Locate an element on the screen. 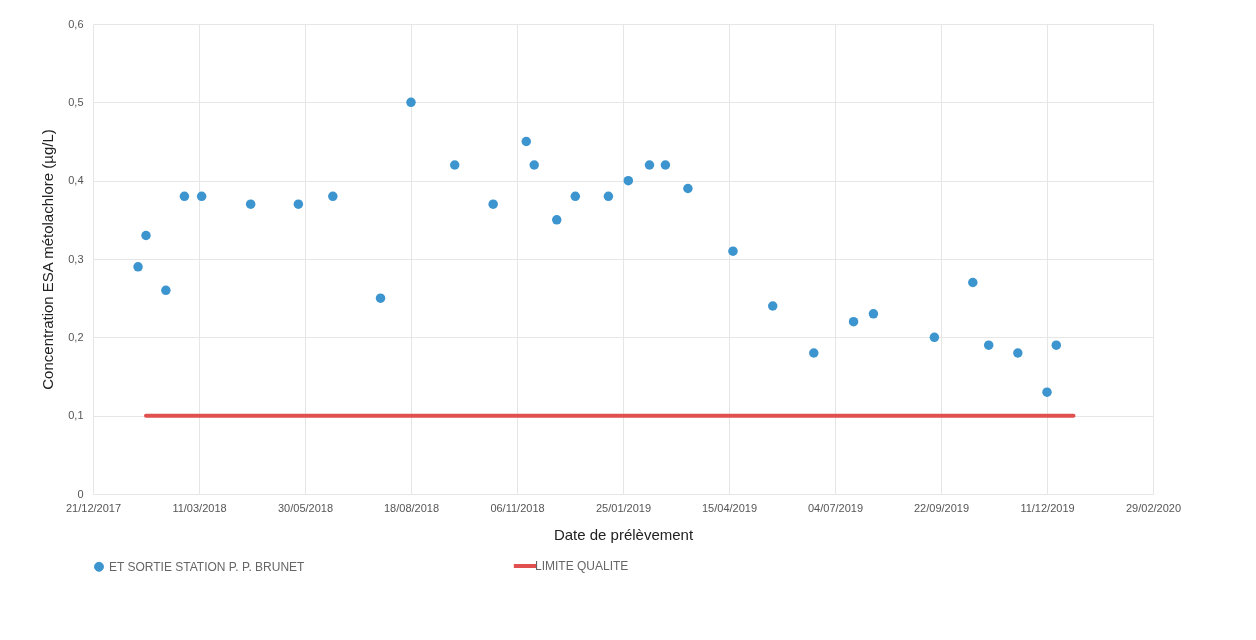 This screenshot has width=1256, height=640. x-tick-label: 11/12/2019 is located at coordinates (1047, 507).